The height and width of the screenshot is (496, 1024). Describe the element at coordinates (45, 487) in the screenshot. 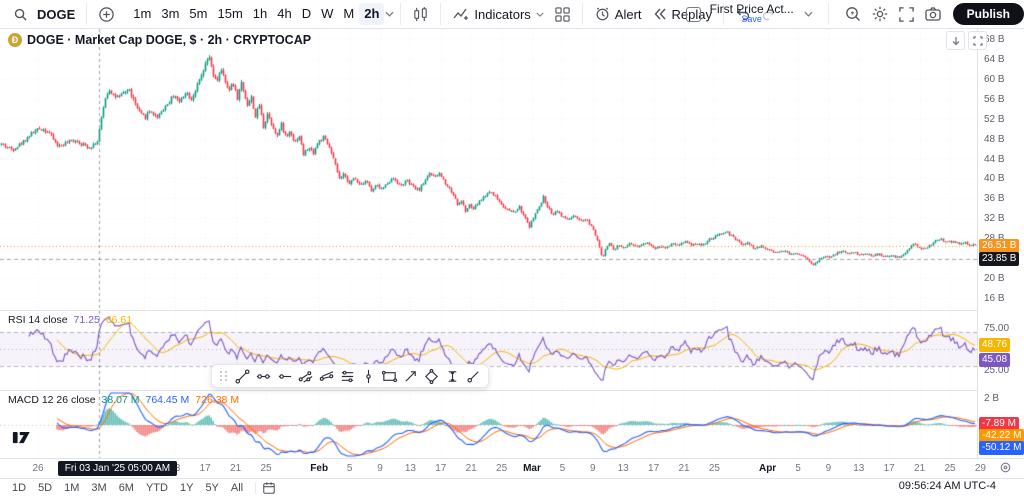

I see `range-5d: 5D` at that location.